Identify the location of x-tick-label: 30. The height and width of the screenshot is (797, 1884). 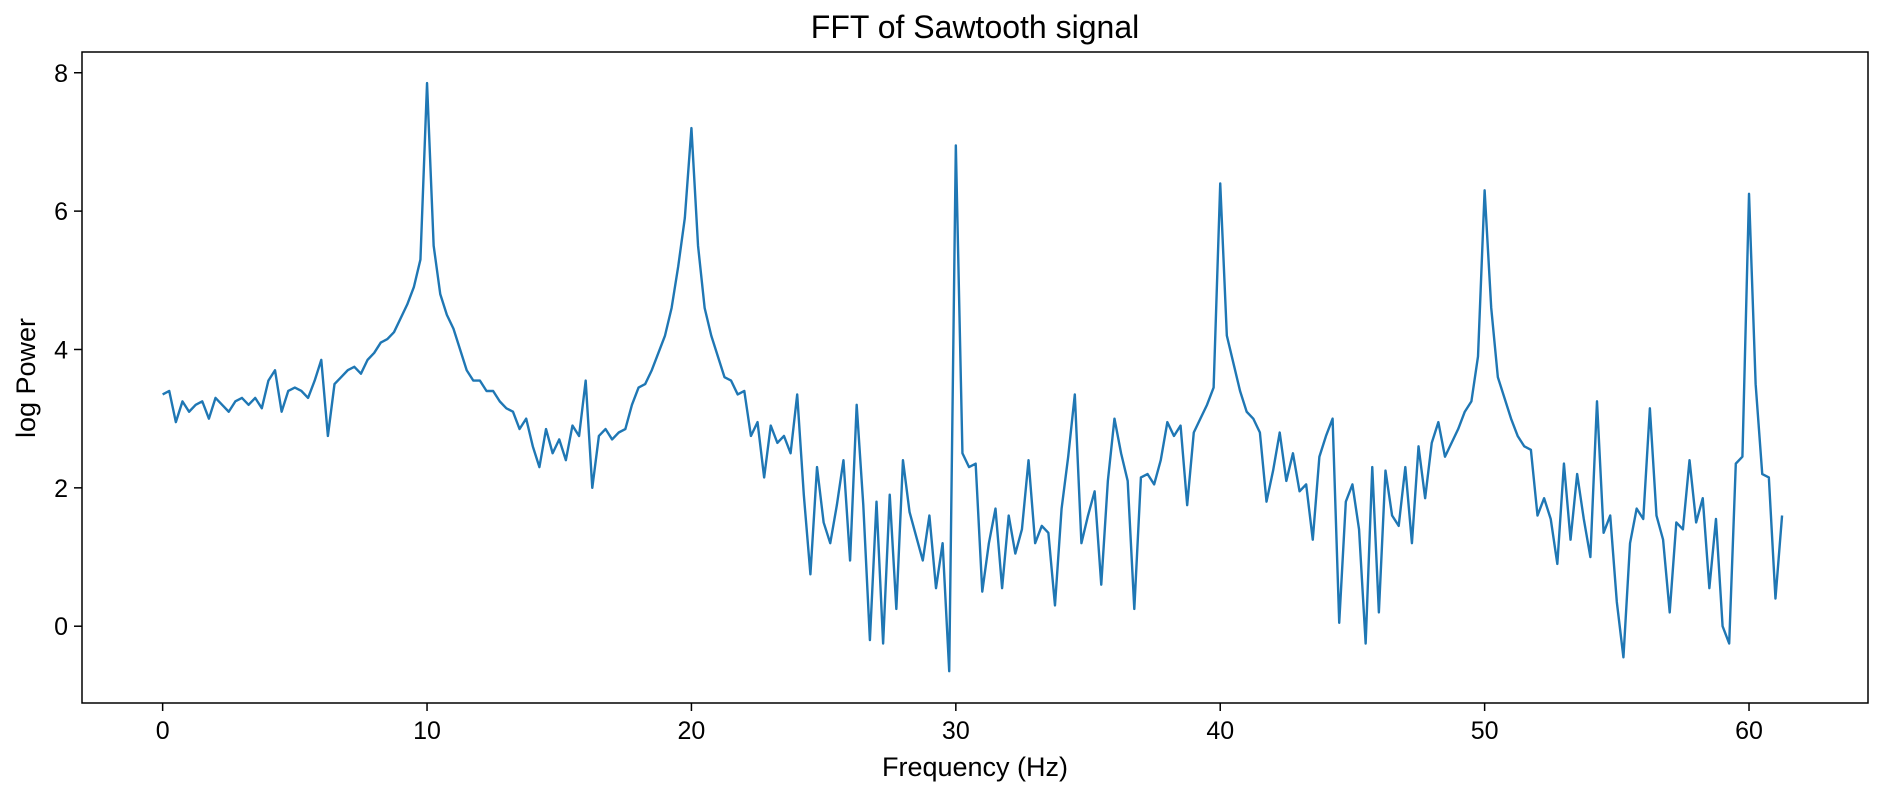
(956, 731).